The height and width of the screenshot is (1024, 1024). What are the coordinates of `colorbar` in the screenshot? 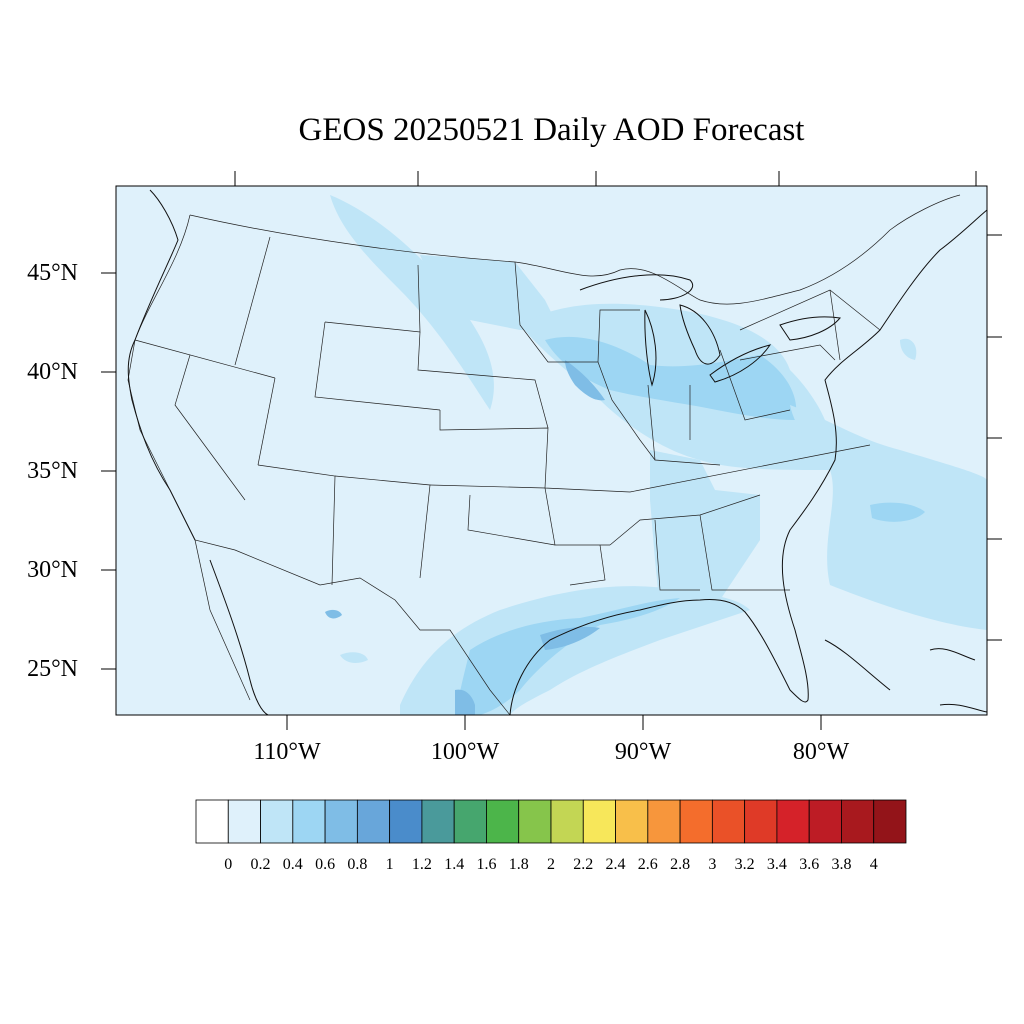 It's located at (551, 821).